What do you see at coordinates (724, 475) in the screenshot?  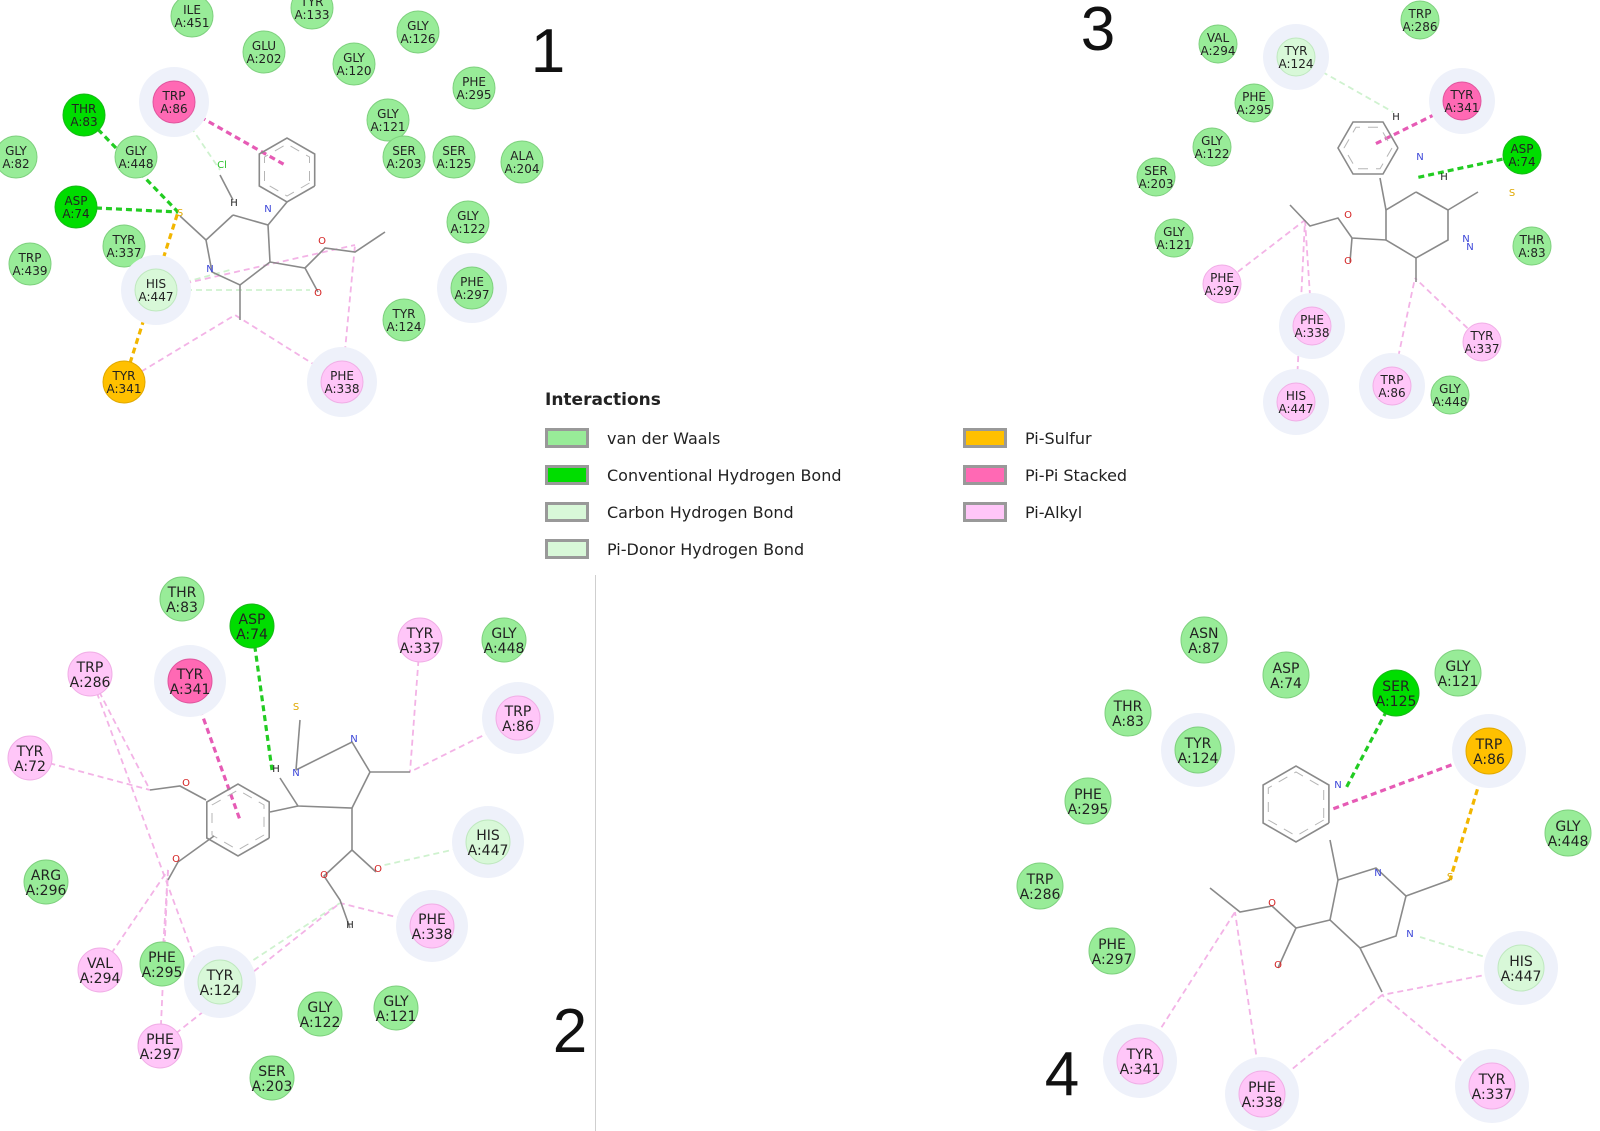 I see `legend-label: Conventional Hydrogen Bond` at bounding box center [724, 475].